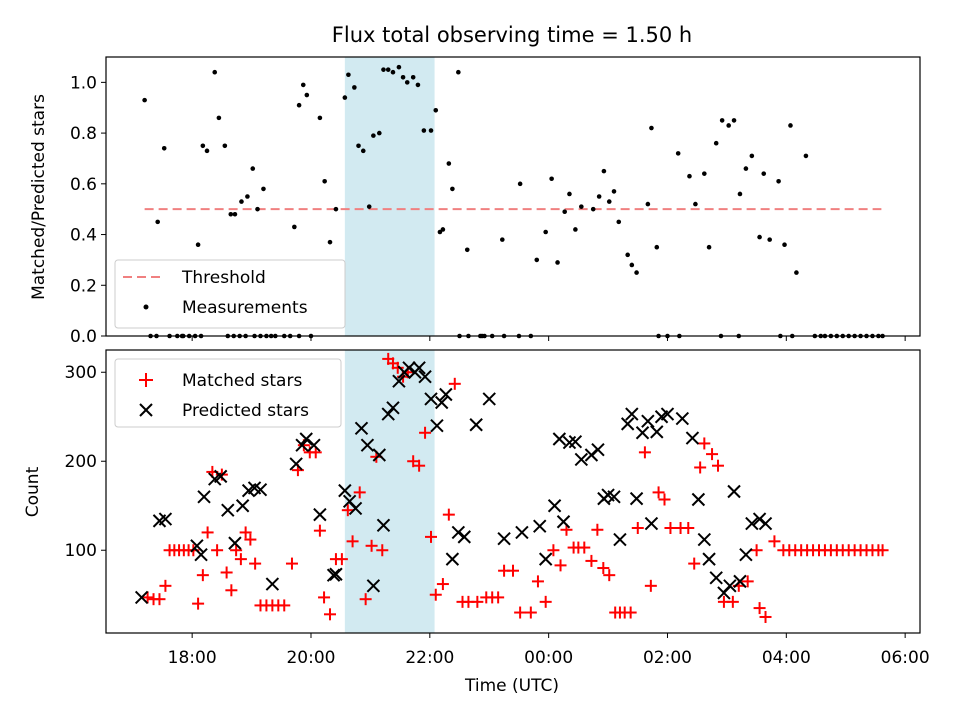  Describe the element at coordinates (786, 658) in the screenshot. I see `x-tick-label: 04:00` at that location.